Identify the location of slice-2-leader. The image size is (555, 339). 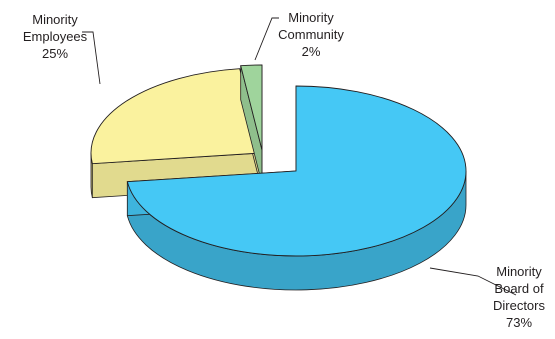
(266, 39).